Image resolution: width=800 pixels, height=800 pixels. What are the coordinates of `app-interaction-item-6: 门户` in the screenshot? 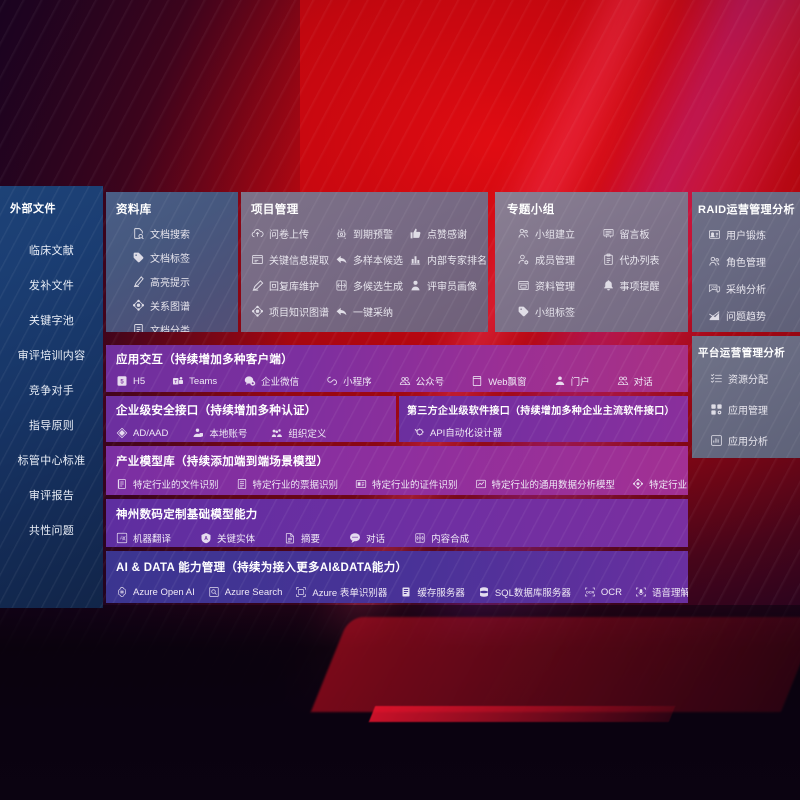 It's located at (572, 381).